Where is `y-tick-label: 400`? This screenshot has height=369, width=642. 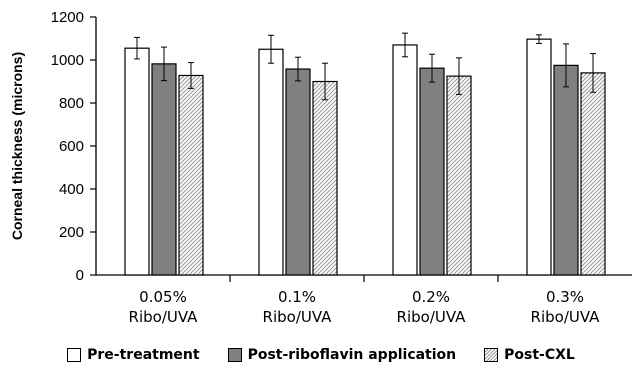
y-tick-label: 400 is located at coordinates (71, 189).